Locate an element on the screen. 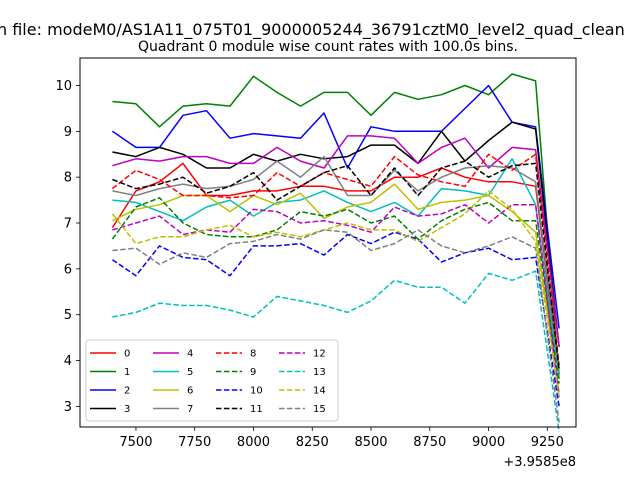 The height and width of the screenshot is (480, 640). legend-label: 11 is located at coordinates (256, 409).